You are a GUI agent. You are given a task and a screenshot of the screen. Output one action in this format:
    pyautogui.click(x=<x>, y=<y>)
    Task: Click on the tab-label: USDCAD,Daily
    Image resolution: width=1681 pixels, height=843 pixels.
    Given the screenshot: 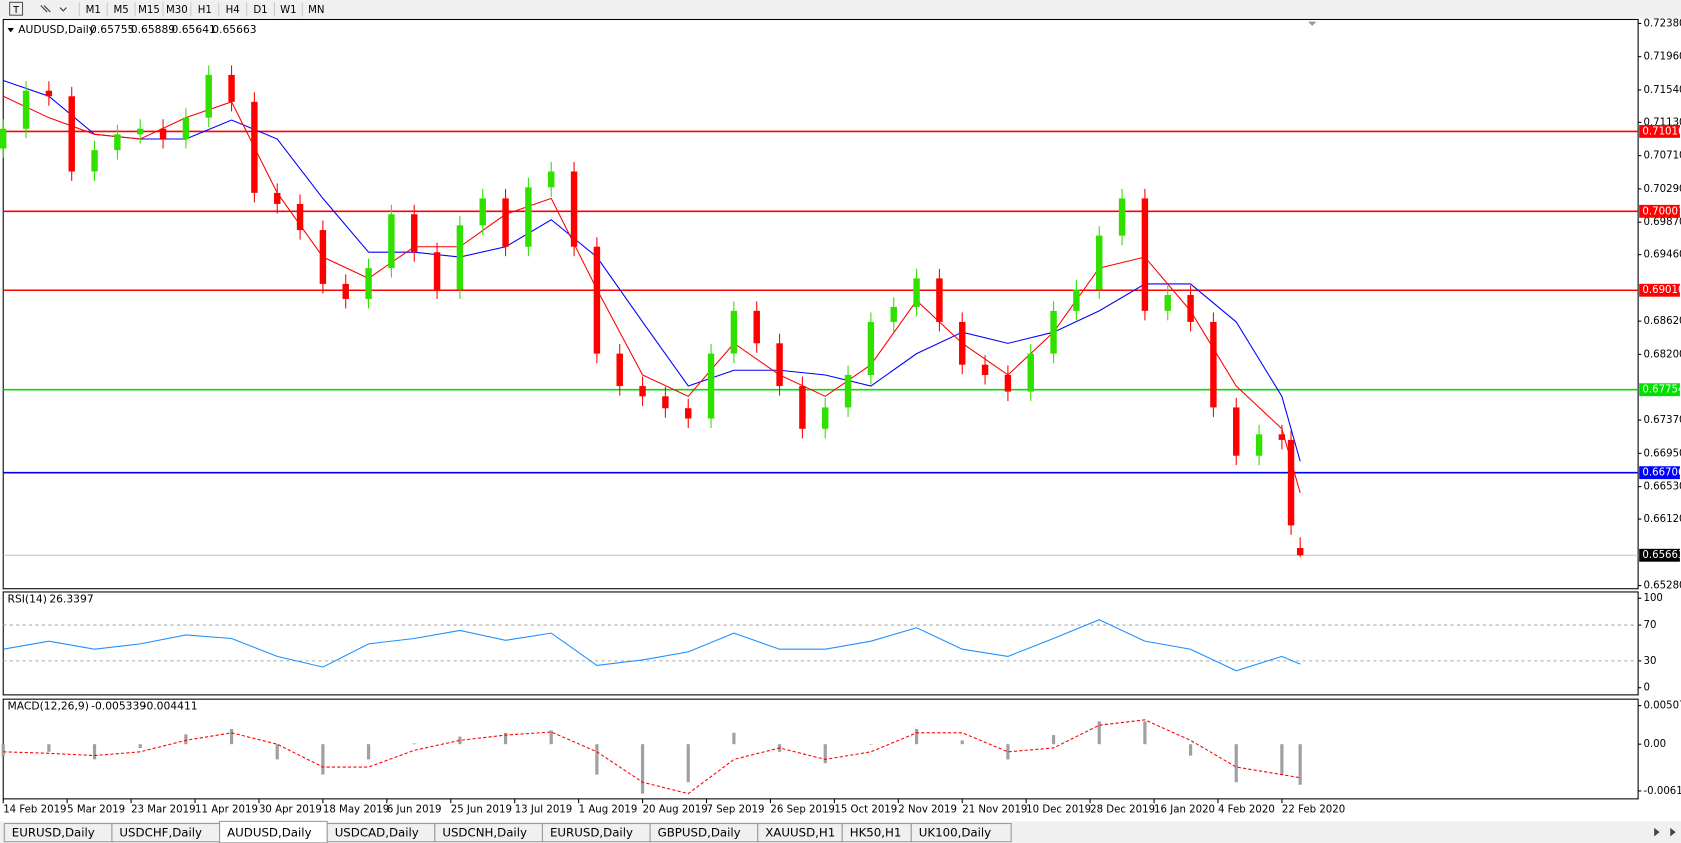 What is the action you would take?
    pyautogui.click(x=377, y=833)
    